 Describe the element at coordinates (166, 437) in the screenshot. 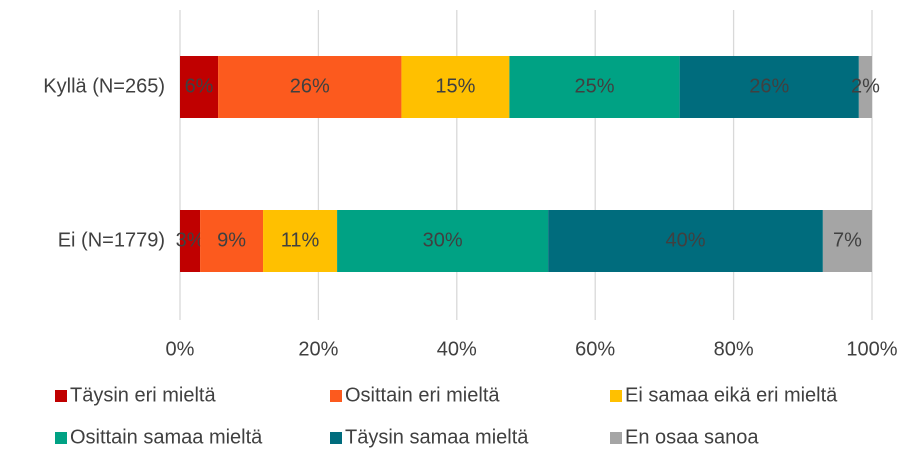

I see `legend-label: Osittain samaa mieltä` at that location.